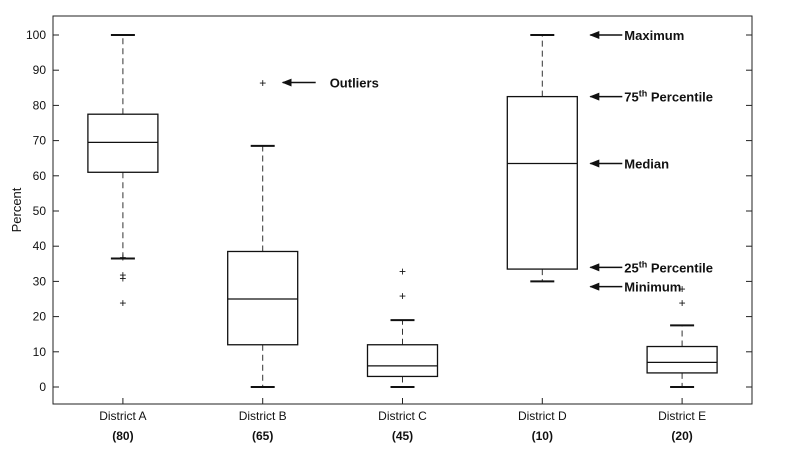  I want to click on y-tick-label-10: 10, so click(40, 352).